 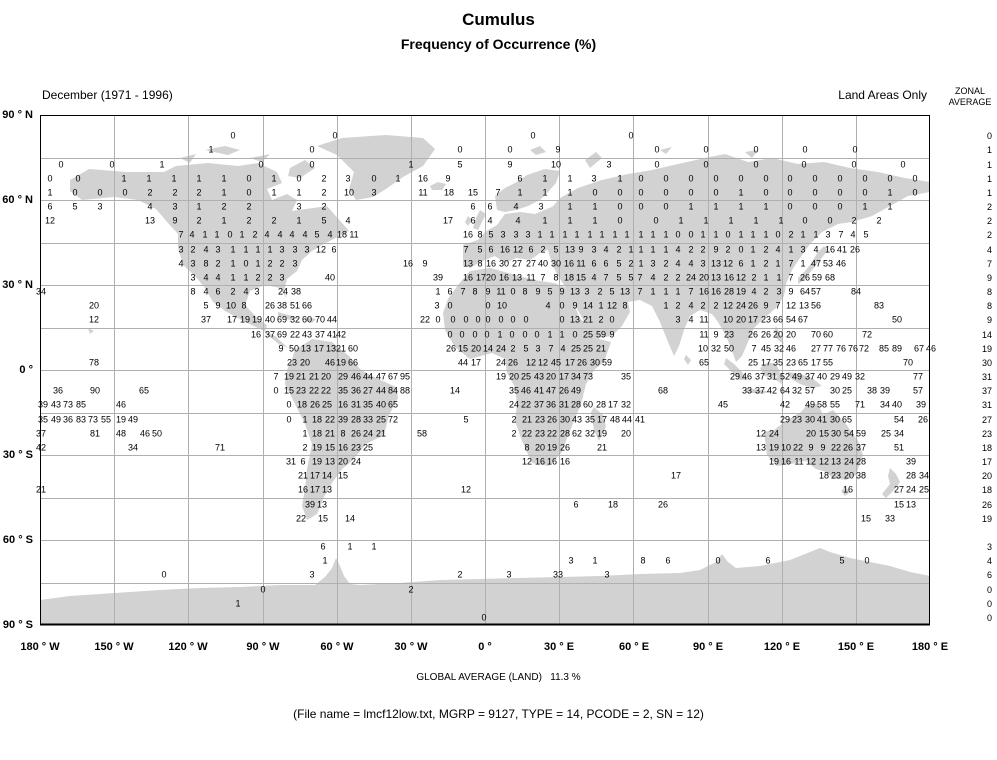 What do you see at coordinates (989, 306) in the screenshot?
I see `zonal-average-value: 8` at bounding box center [989, 306].